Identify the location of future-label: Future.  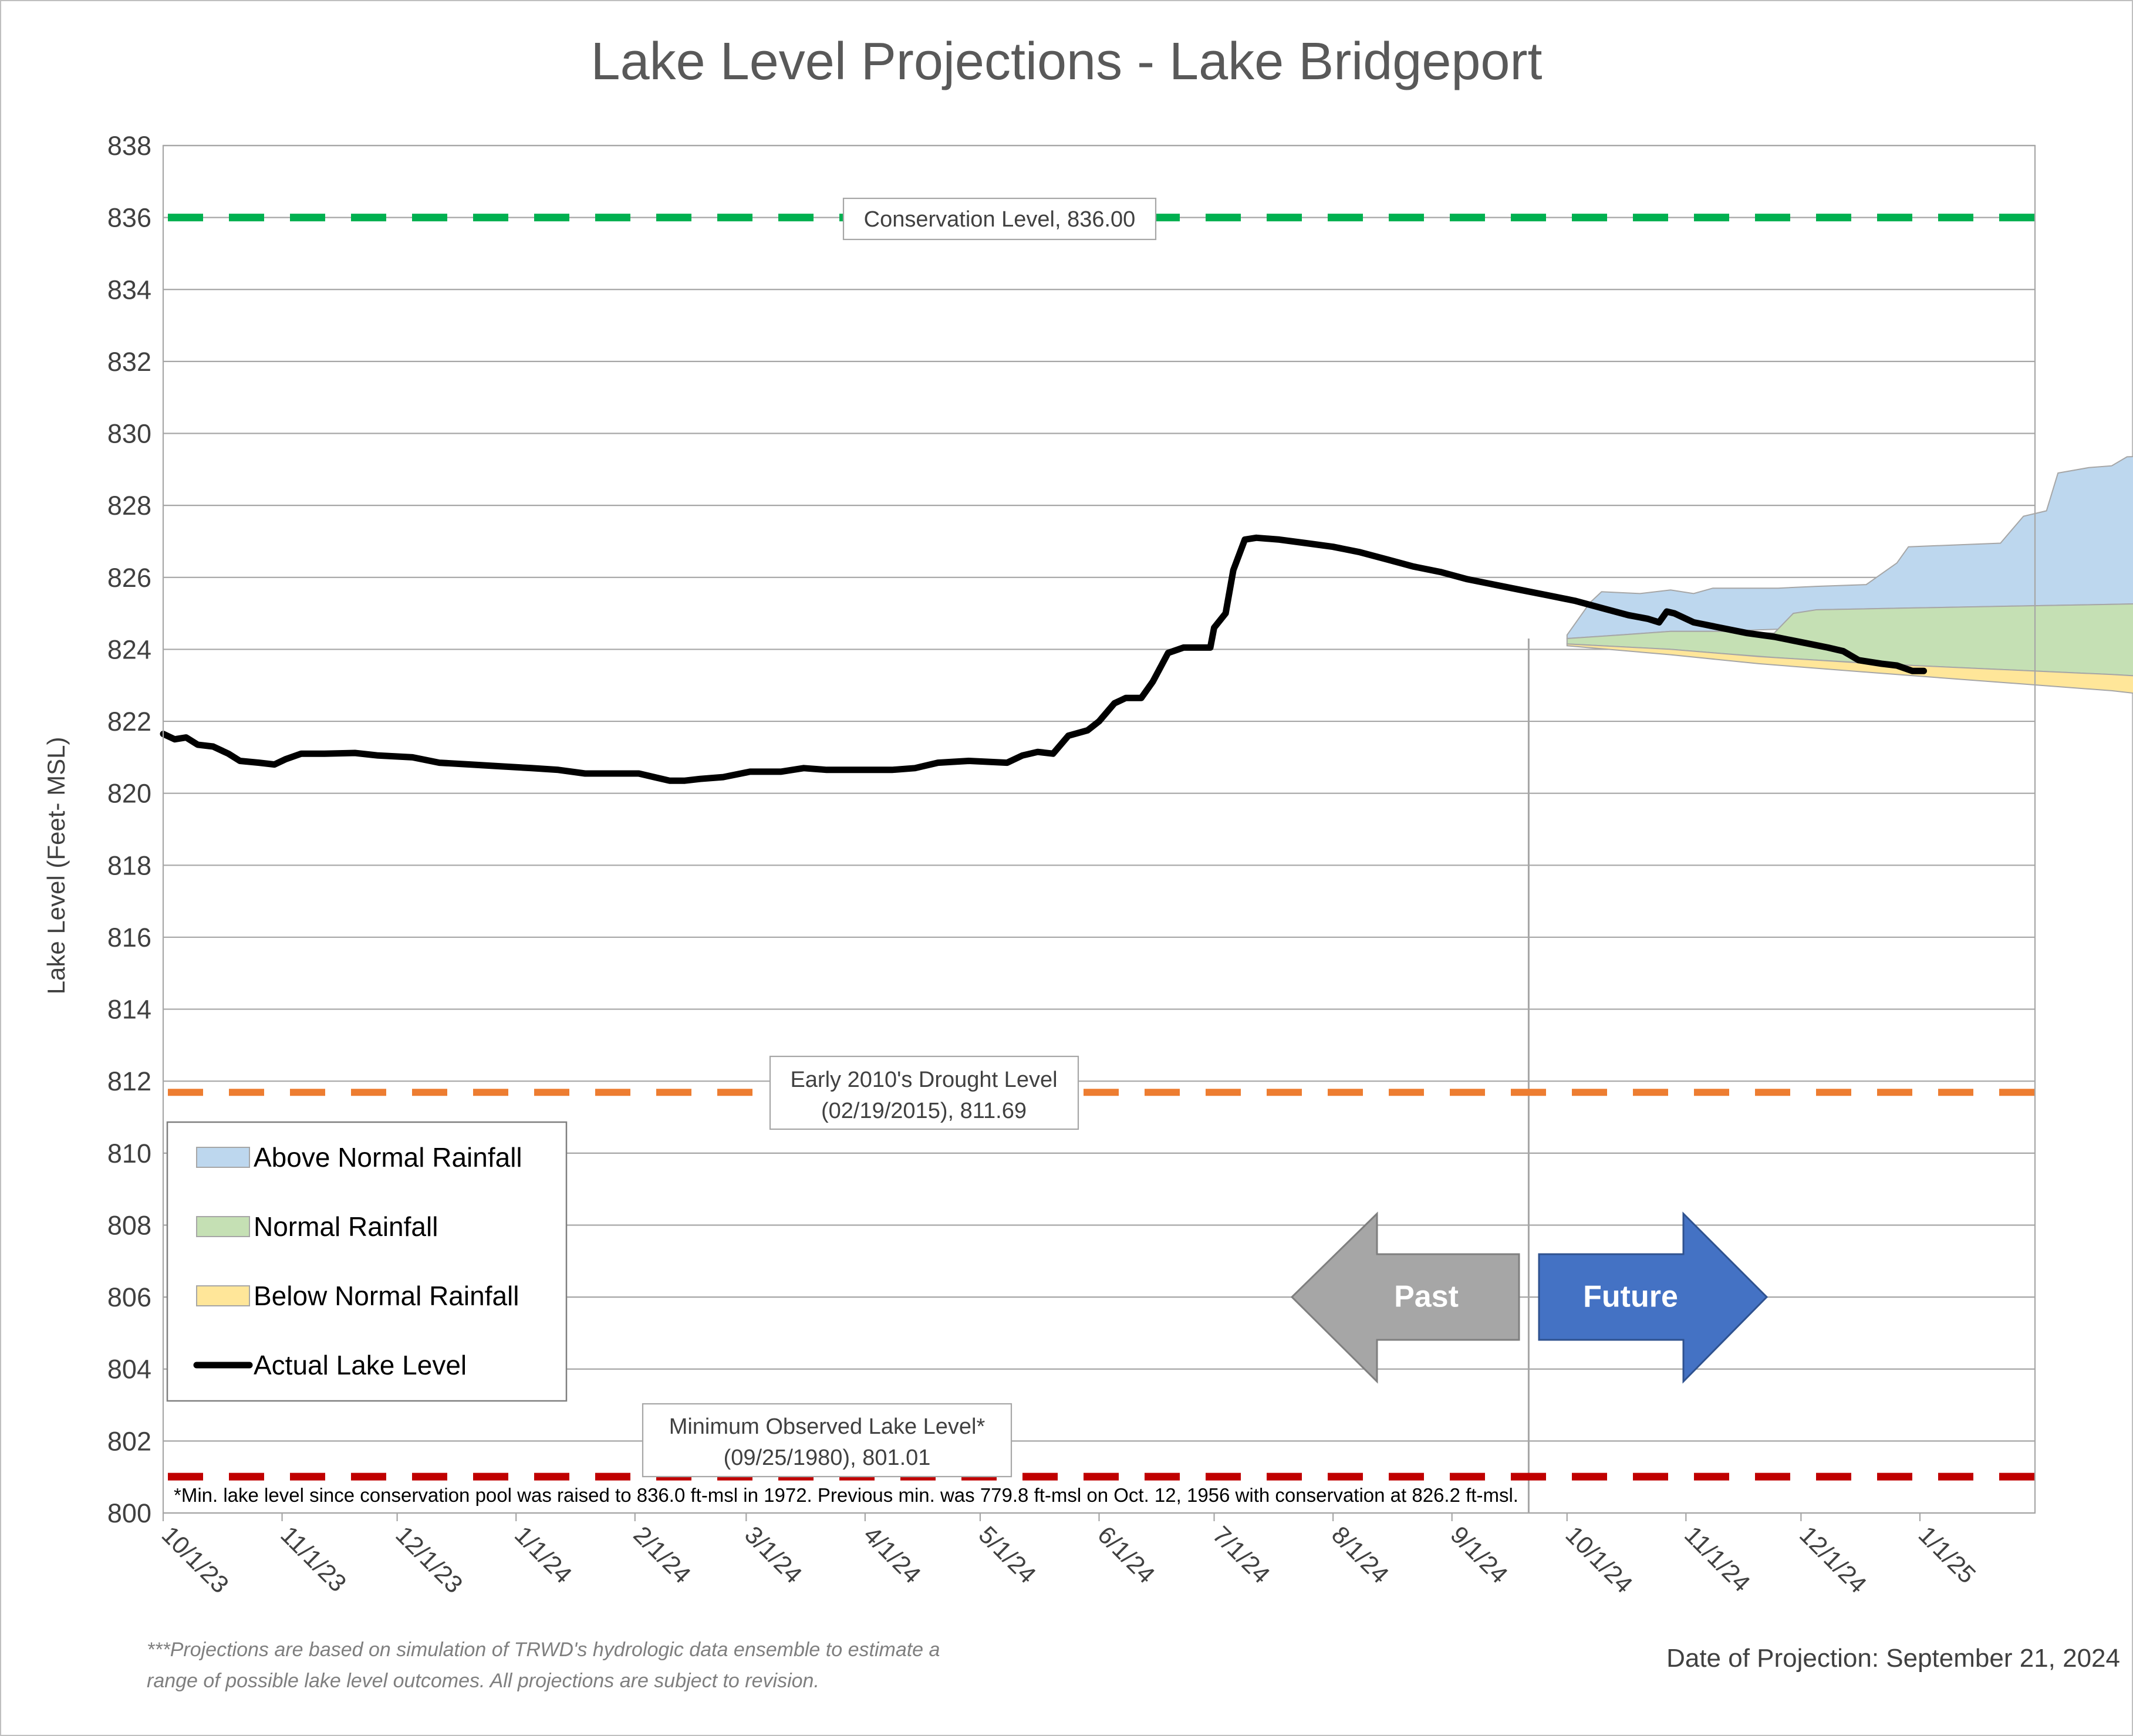
(1631, 1297).